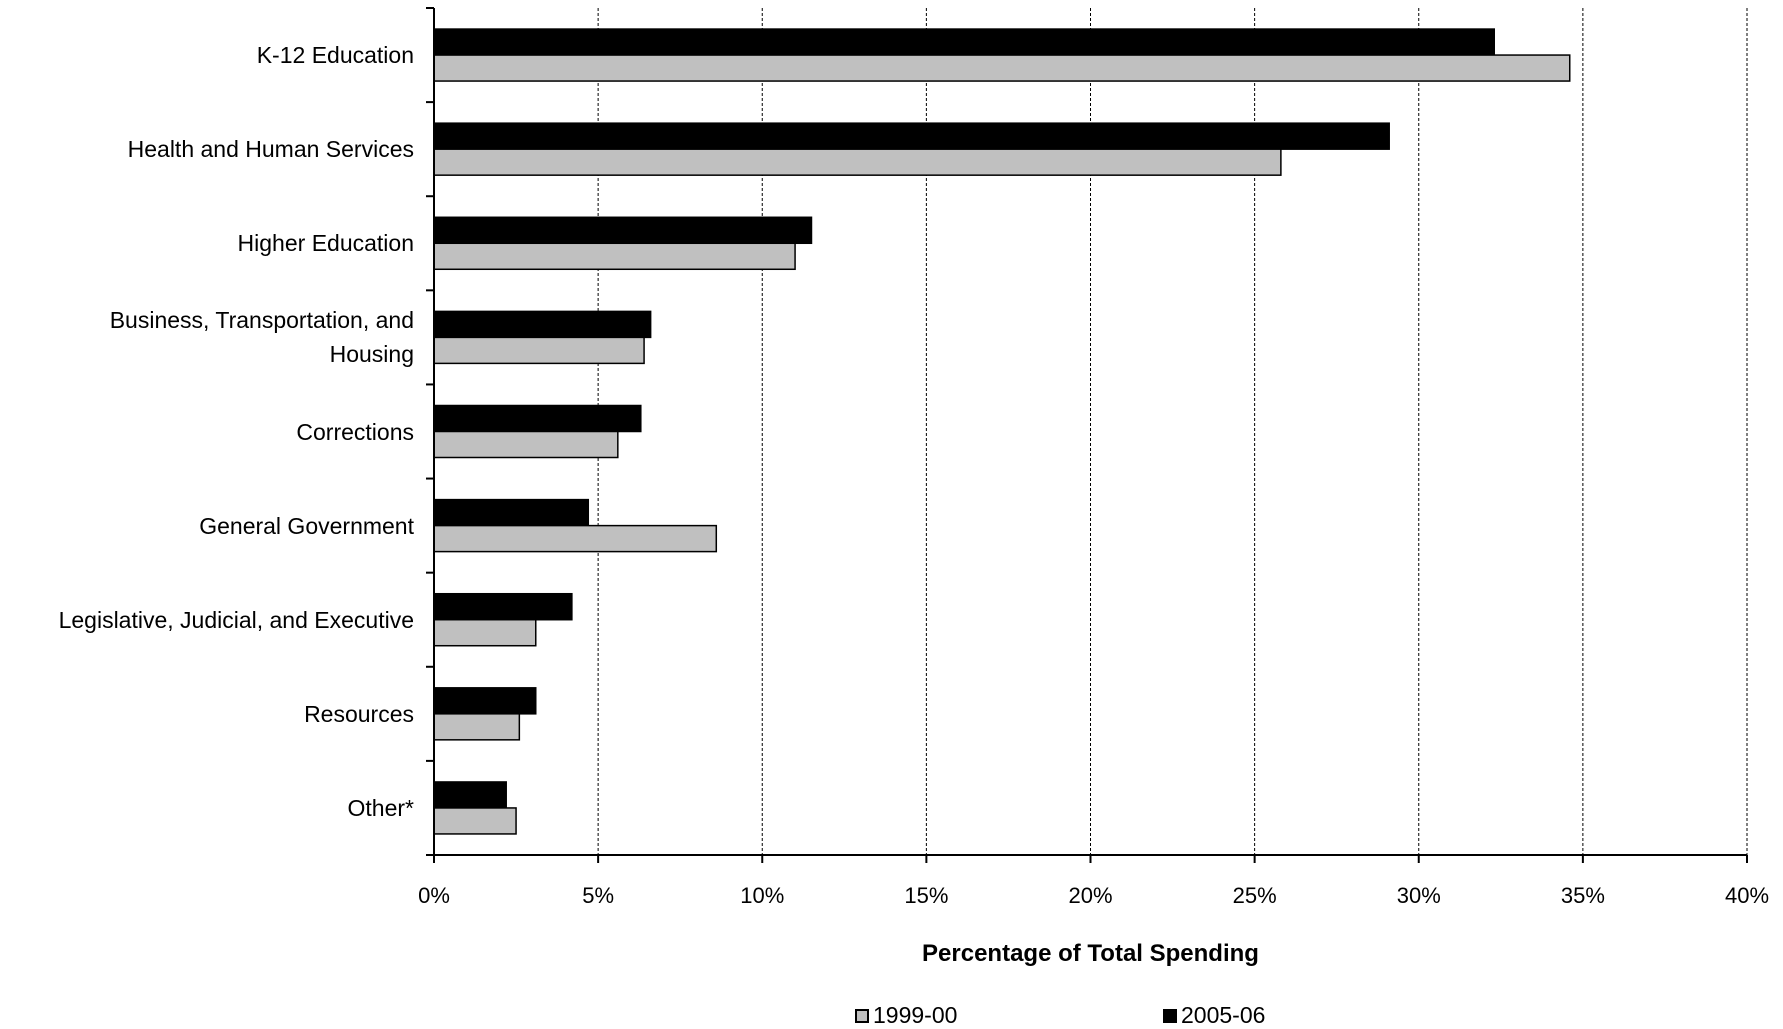 This screenshot has height=1029, width=1783. I want to click on x-tick-label: 35%, so click(1583, 895).